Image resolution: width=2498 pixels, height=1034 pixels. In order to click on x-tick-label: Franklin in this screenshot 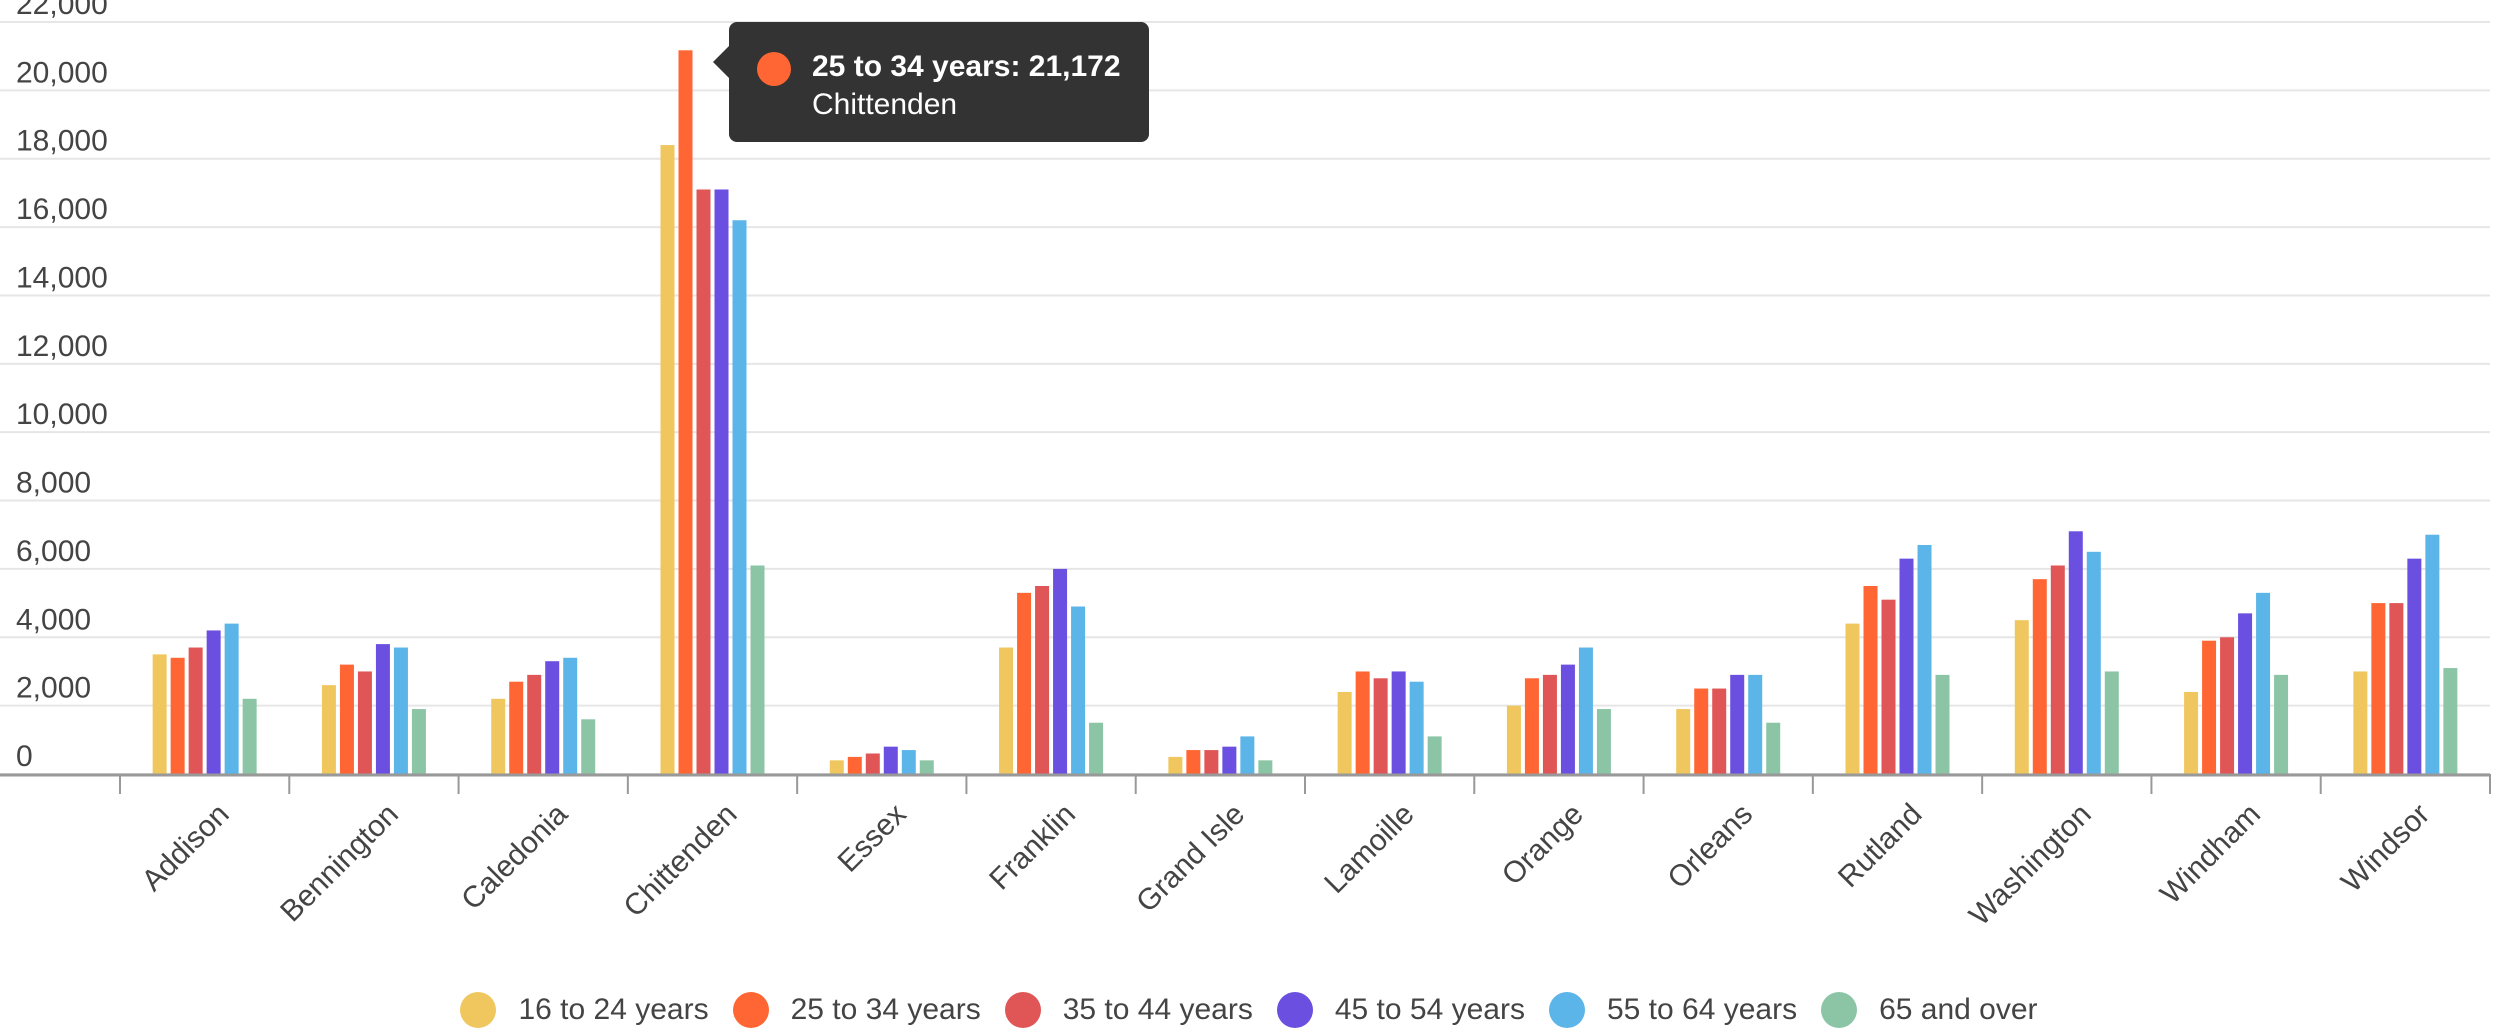, I will do `click(1032, 847)`.